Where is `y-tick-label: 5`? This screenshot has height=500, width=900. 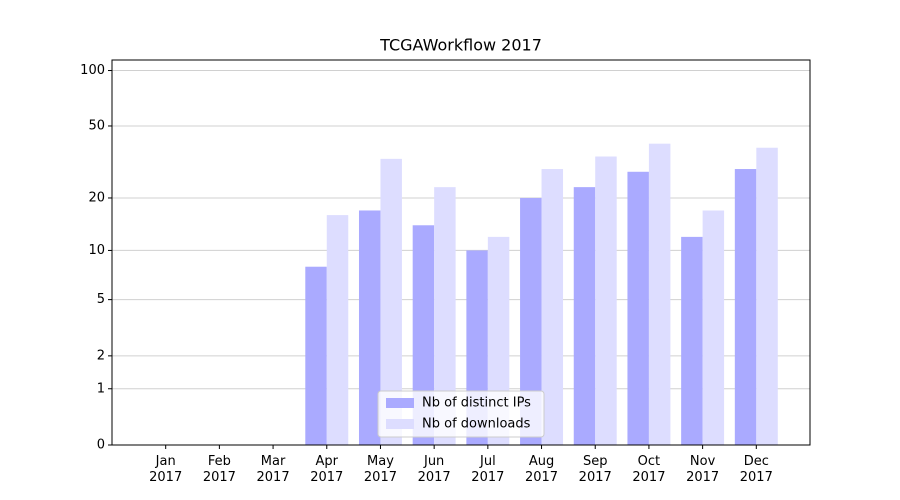 y-tick-label: 5 is located at coordinates (101, 299).